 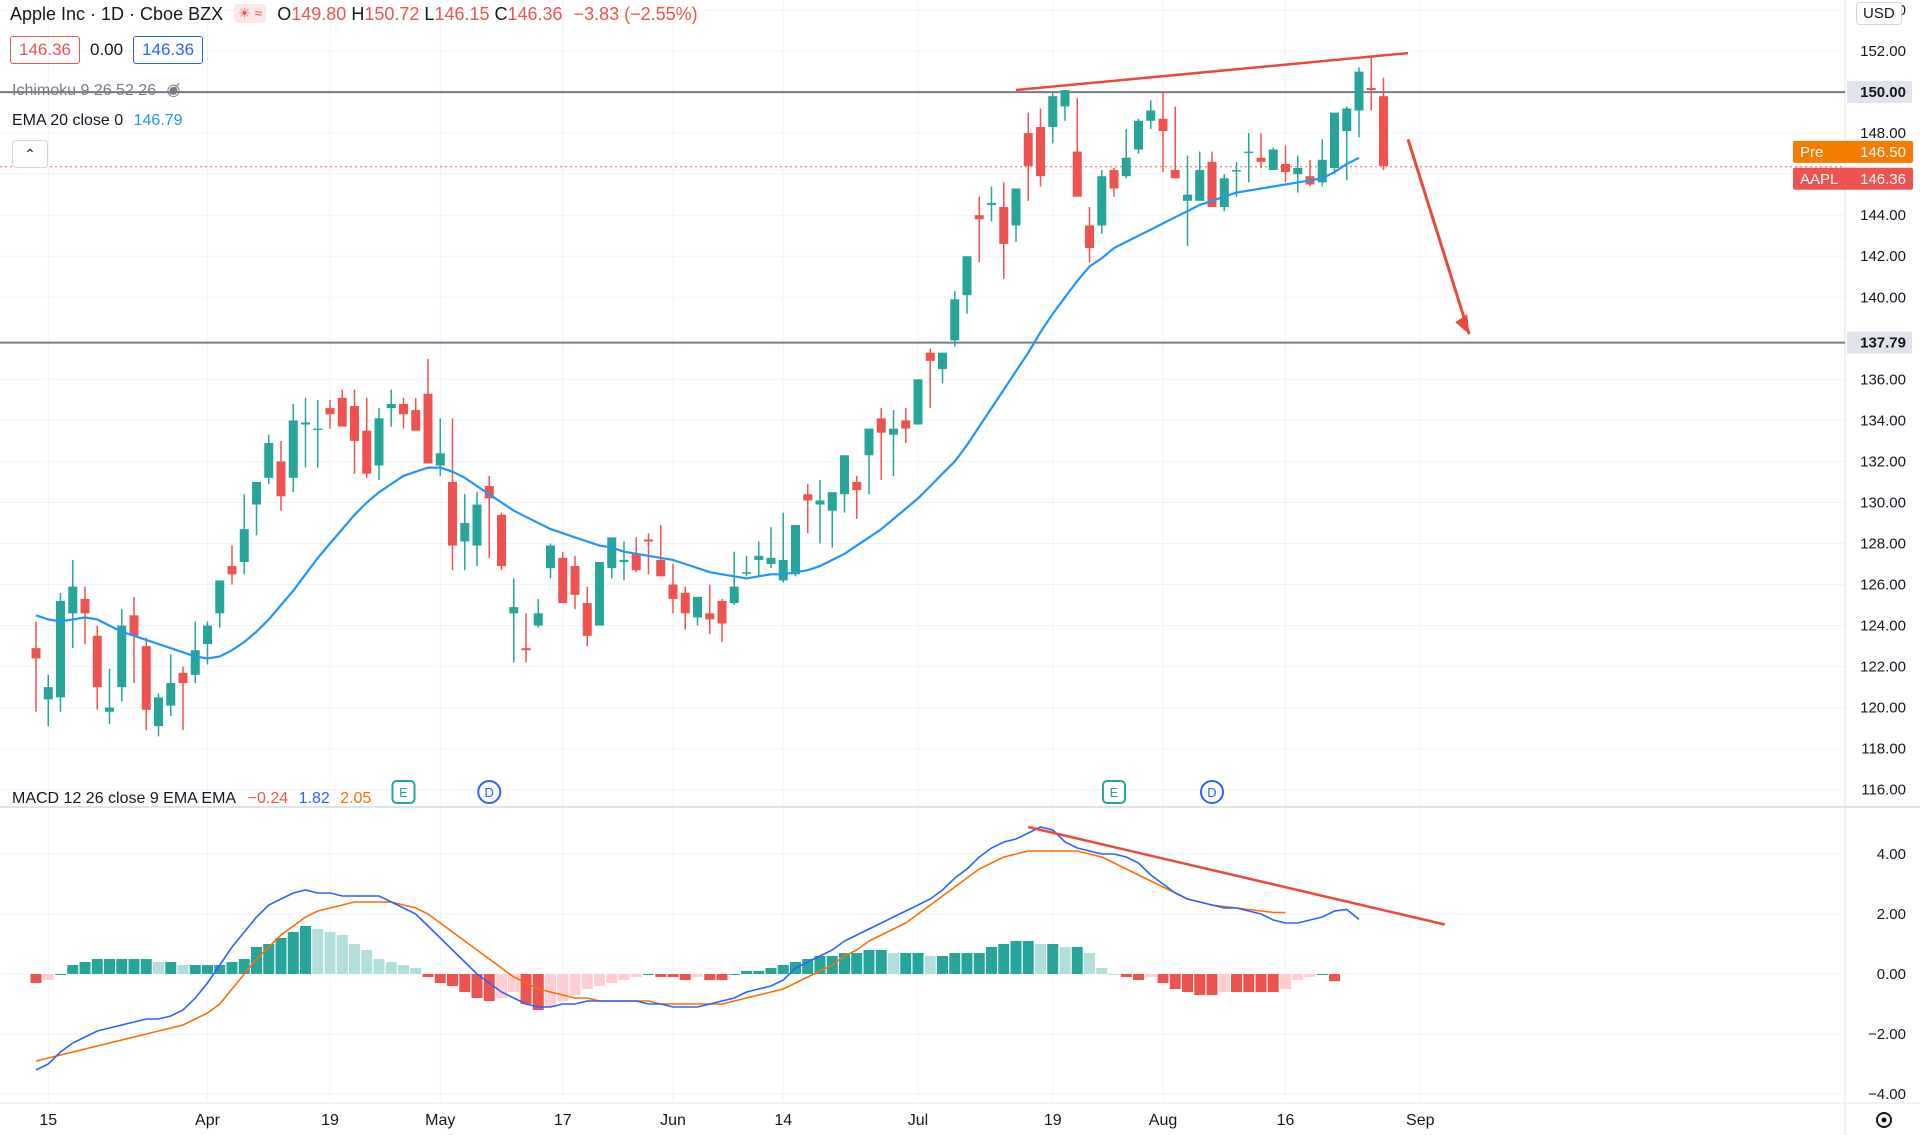 I want to click on price-axis-label: 130.00, so click(x=1883, y=502).